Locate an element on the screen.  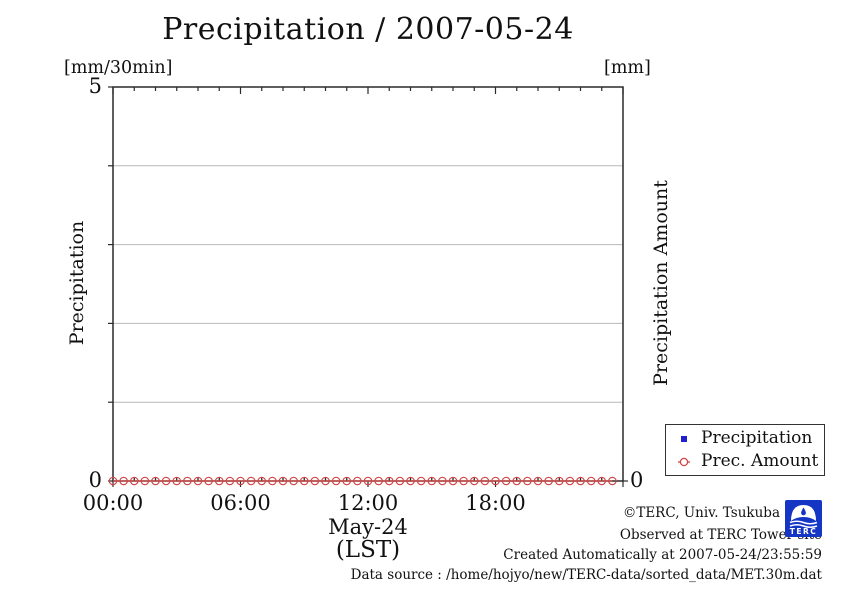
x-tick-label: 12:00 is located at coordinates (368, 503).